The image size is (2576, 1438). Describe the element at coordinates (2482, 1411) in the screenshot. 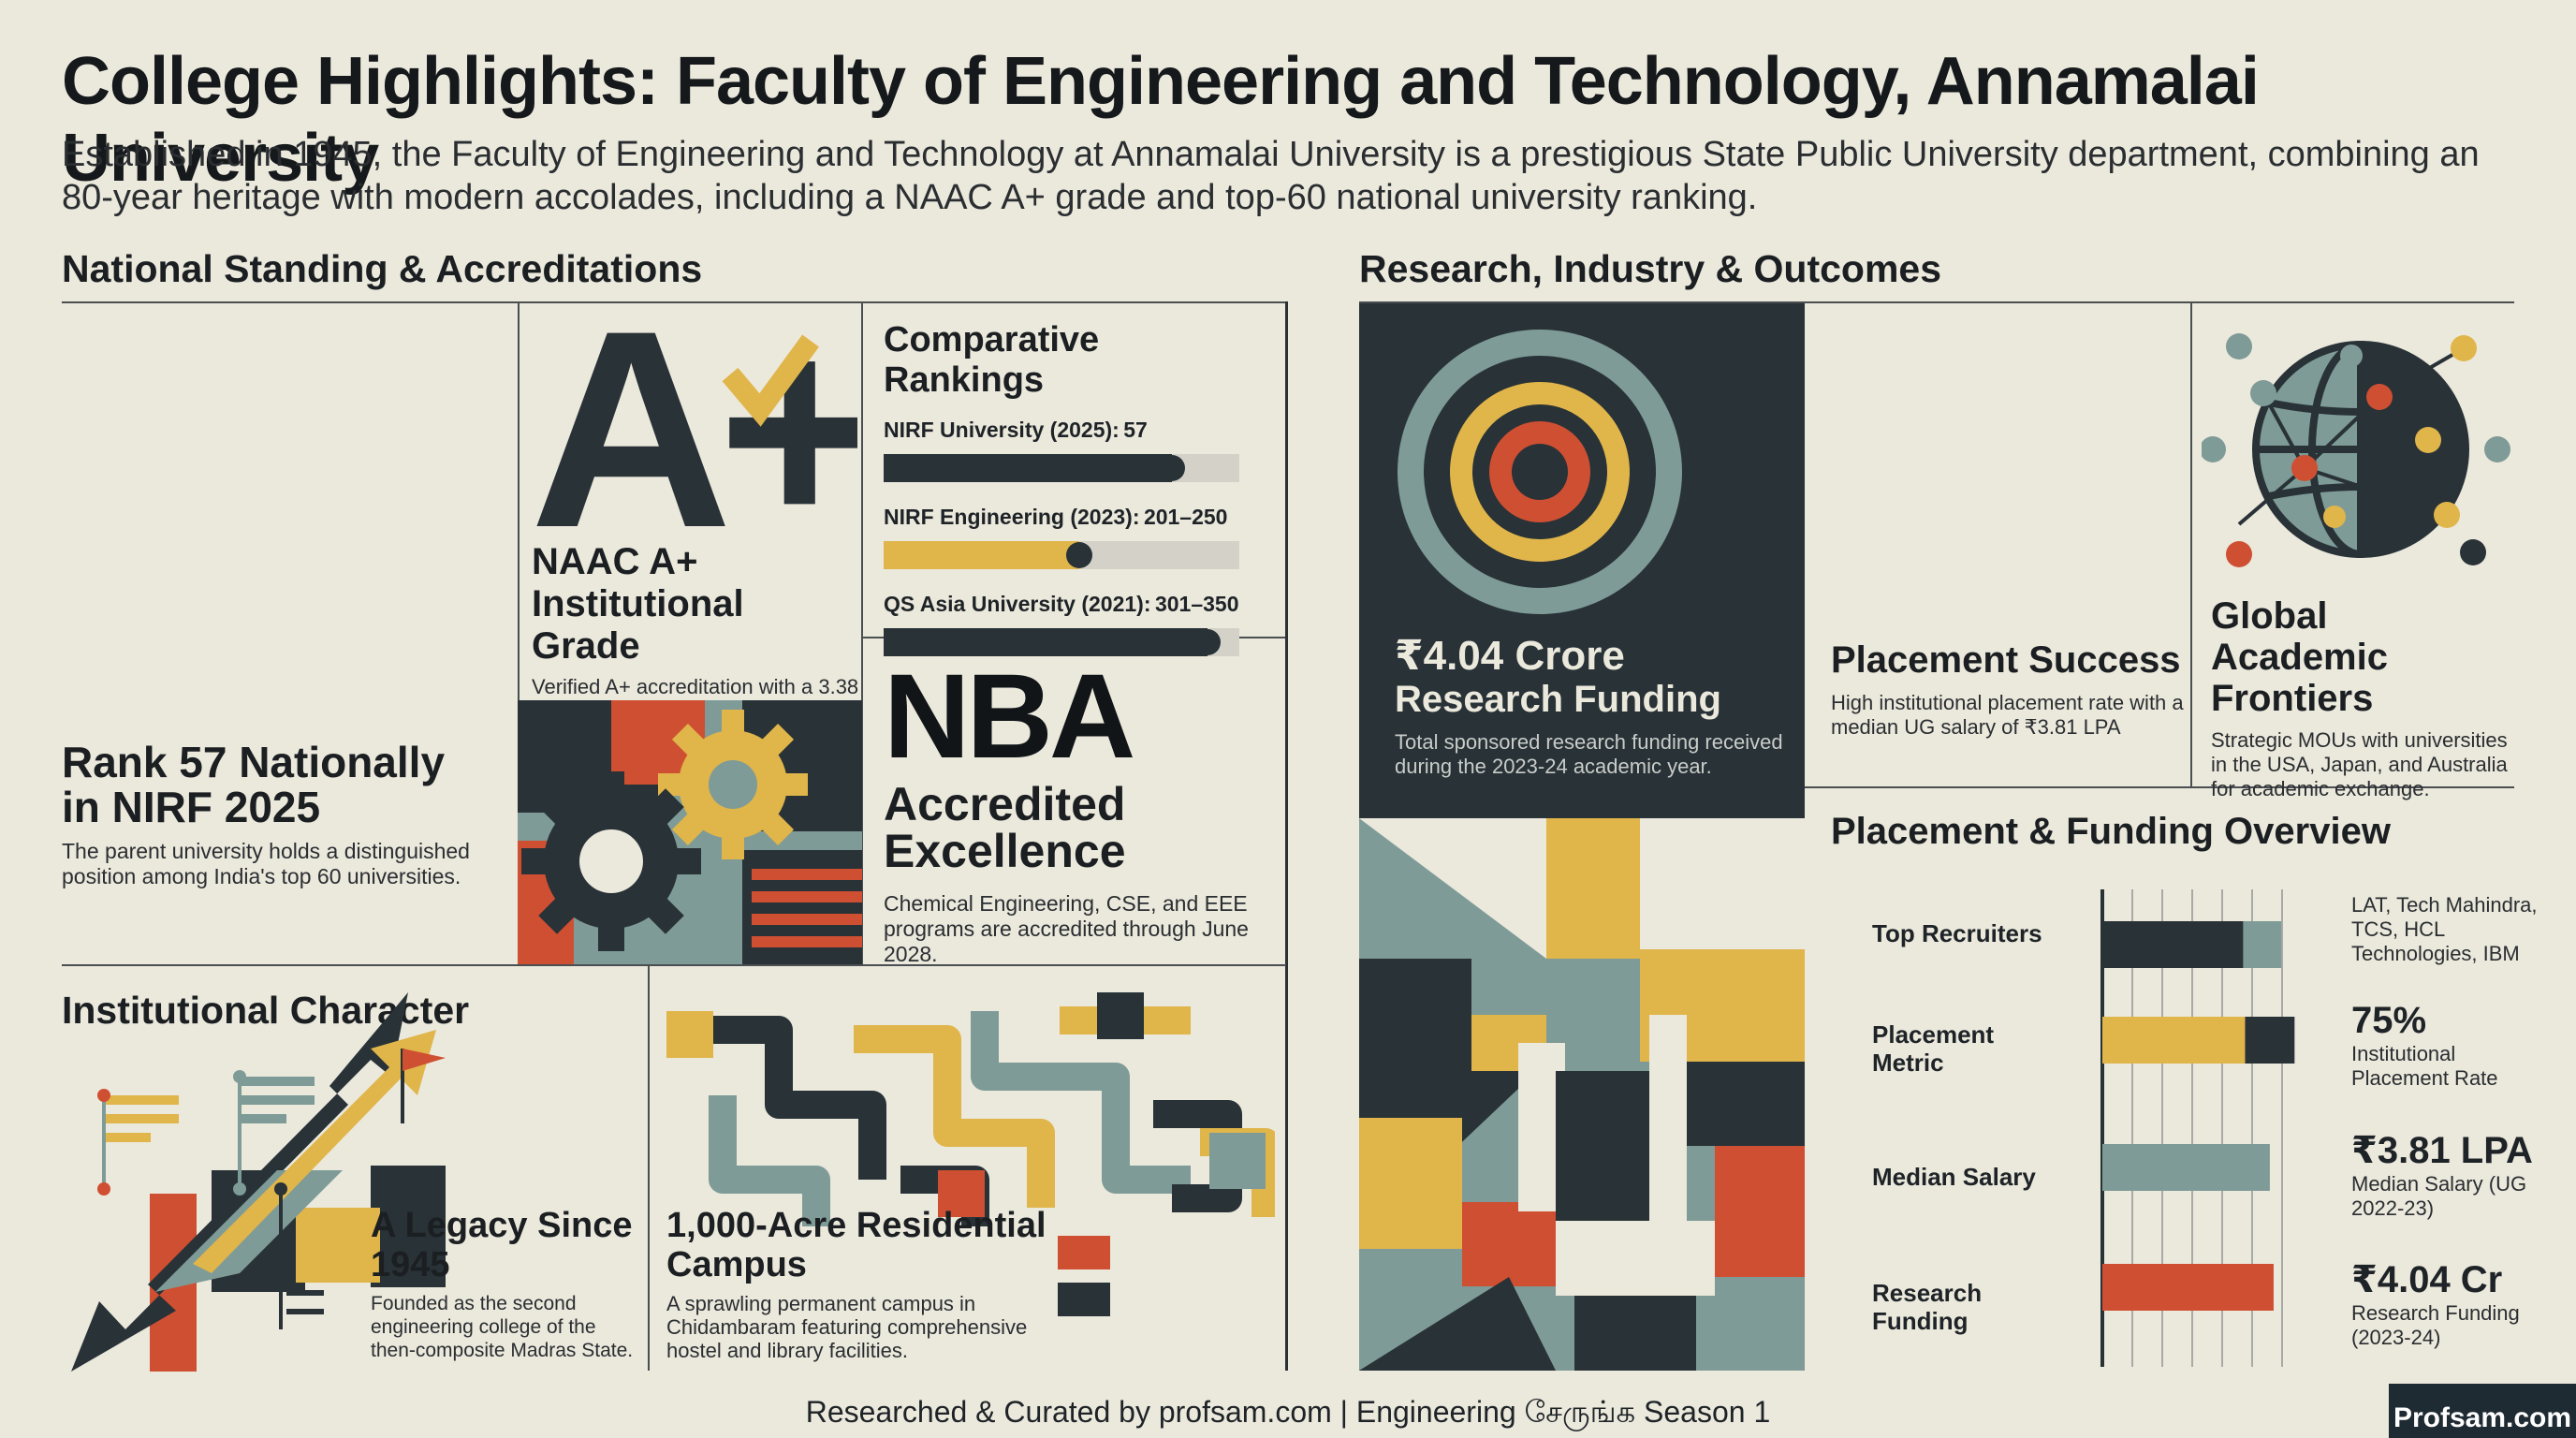

I see `profsam-logo-link: Profsam.com` at that location.